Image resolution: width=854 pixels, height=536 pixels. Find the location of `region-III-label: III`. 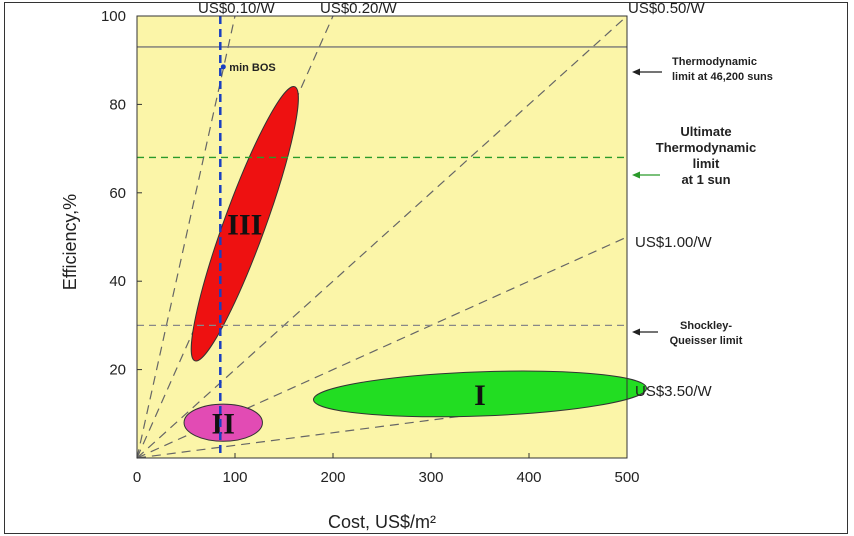

region-III-label: III is located at coordinates (244, 225).